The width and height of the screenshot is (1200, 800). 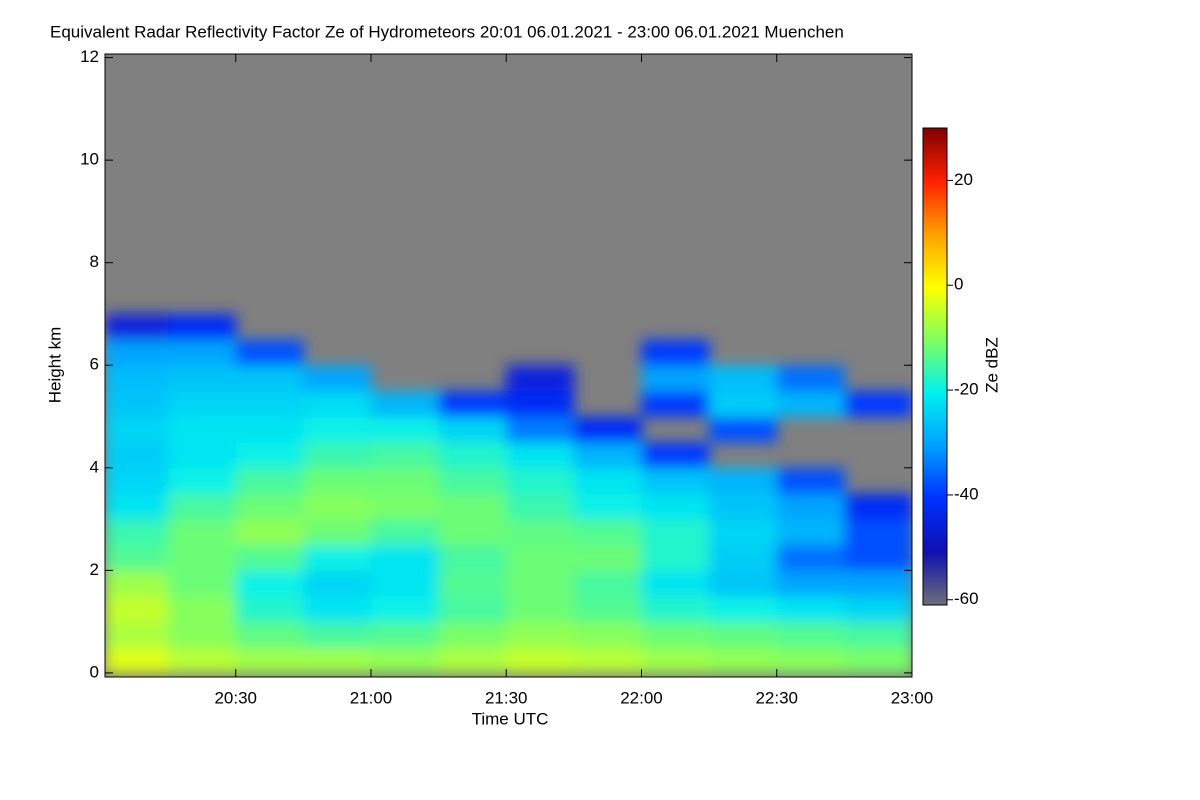 I want to click on y-tick-label: 6, so click(x=94, y=364).